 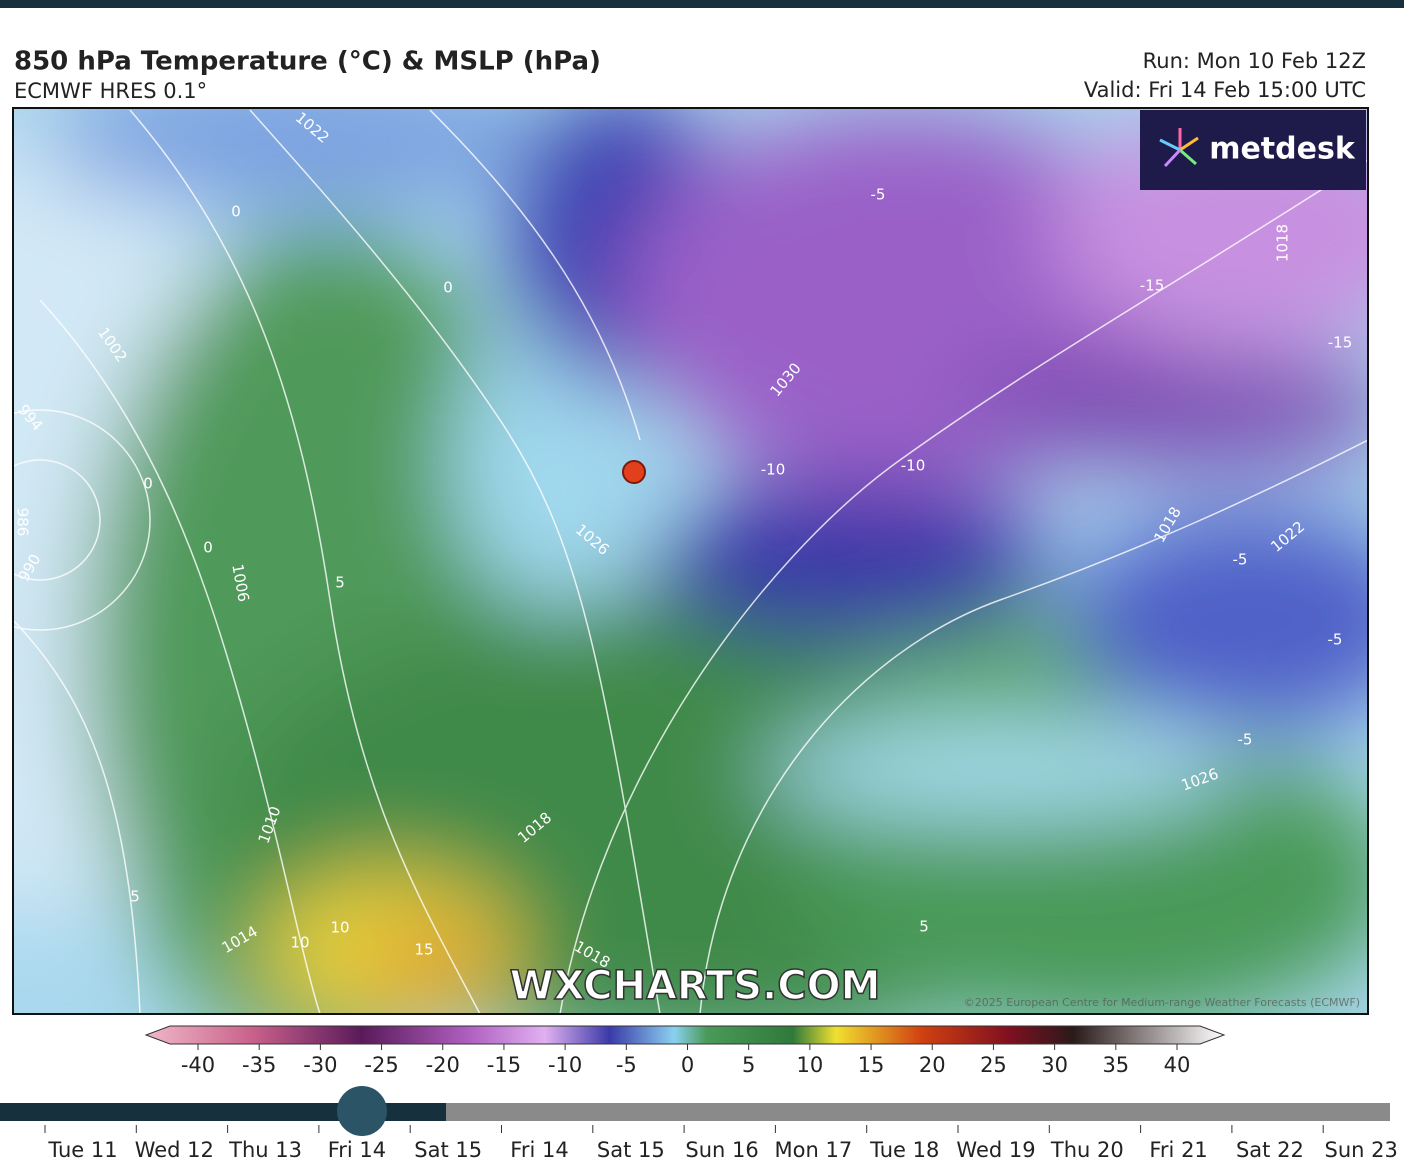 I want to click on watermark: WXCHARTS.COM, so click(x=695, y=986).